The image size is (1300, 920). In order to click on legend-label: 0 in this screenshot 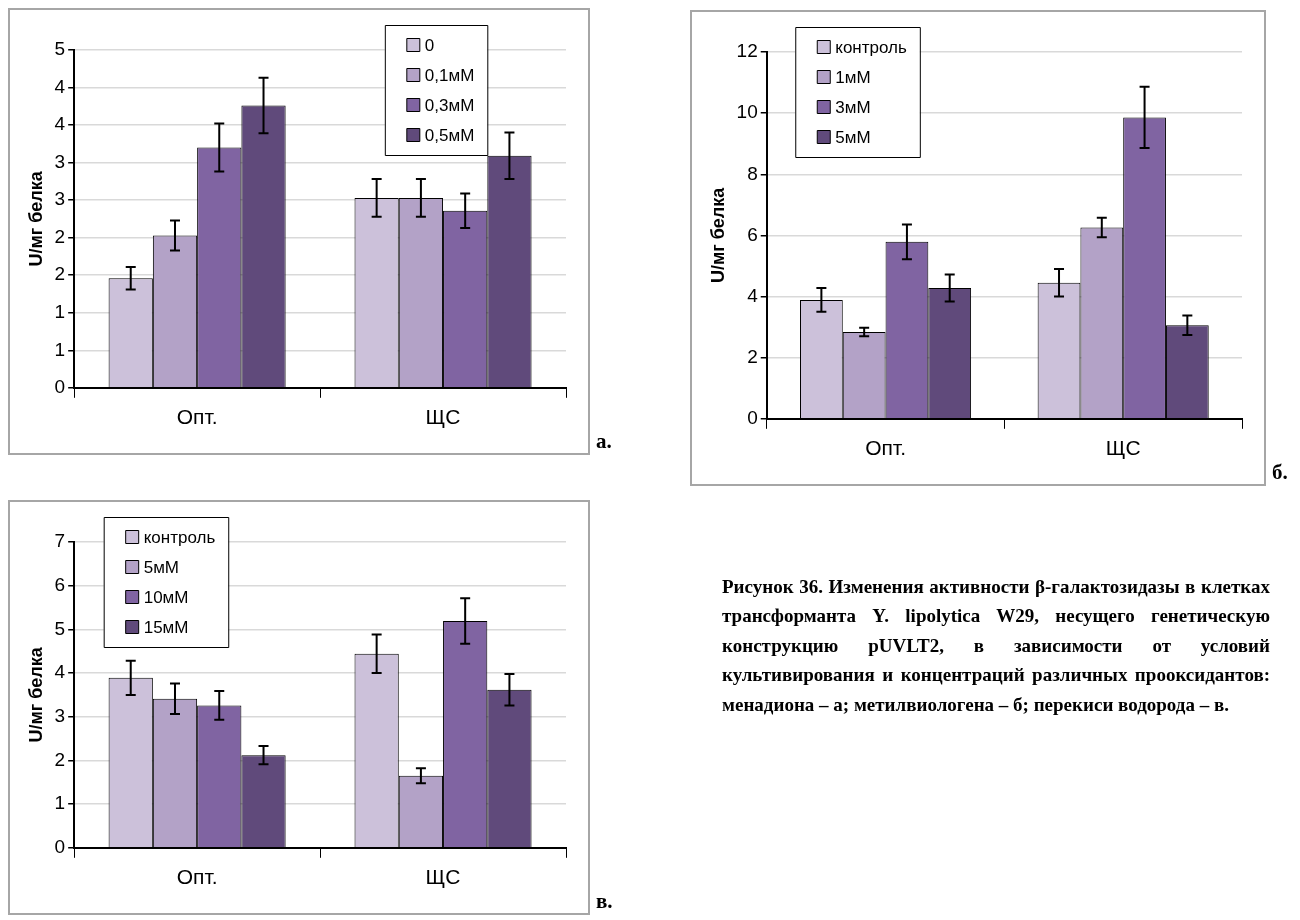, I will do `click(429, 45)`.